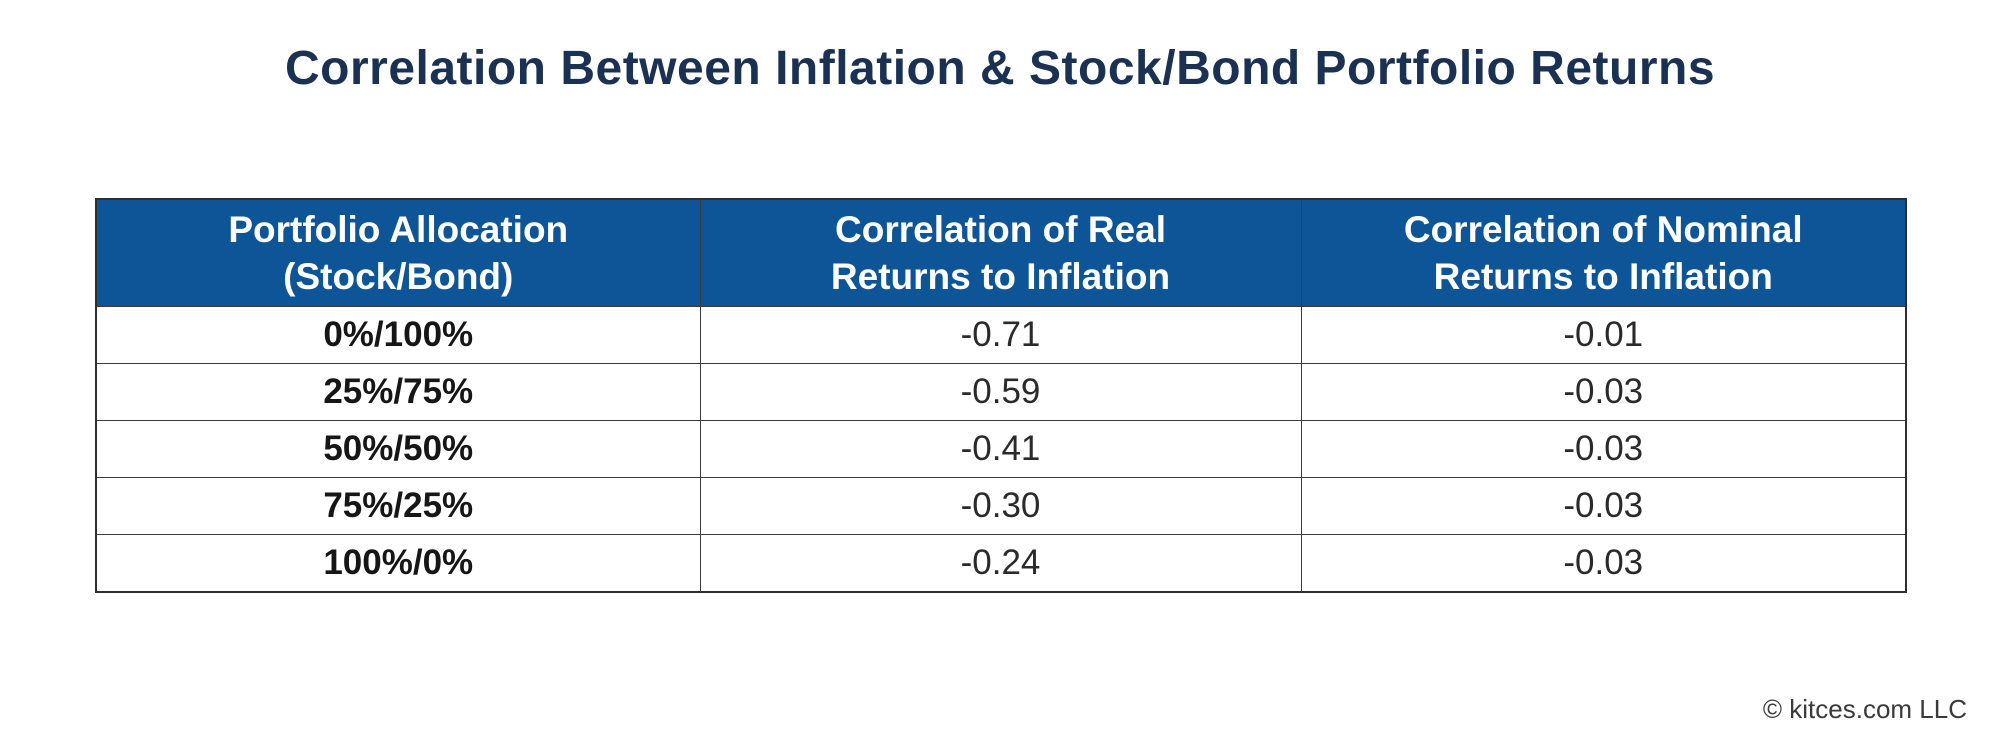 Image resolution: width=2000 pixels, height=746 pixels. Describe the element at coordinates (1603, 335) in the screenshot. I see `nominal-correlation-cell: -0.01` at that location.